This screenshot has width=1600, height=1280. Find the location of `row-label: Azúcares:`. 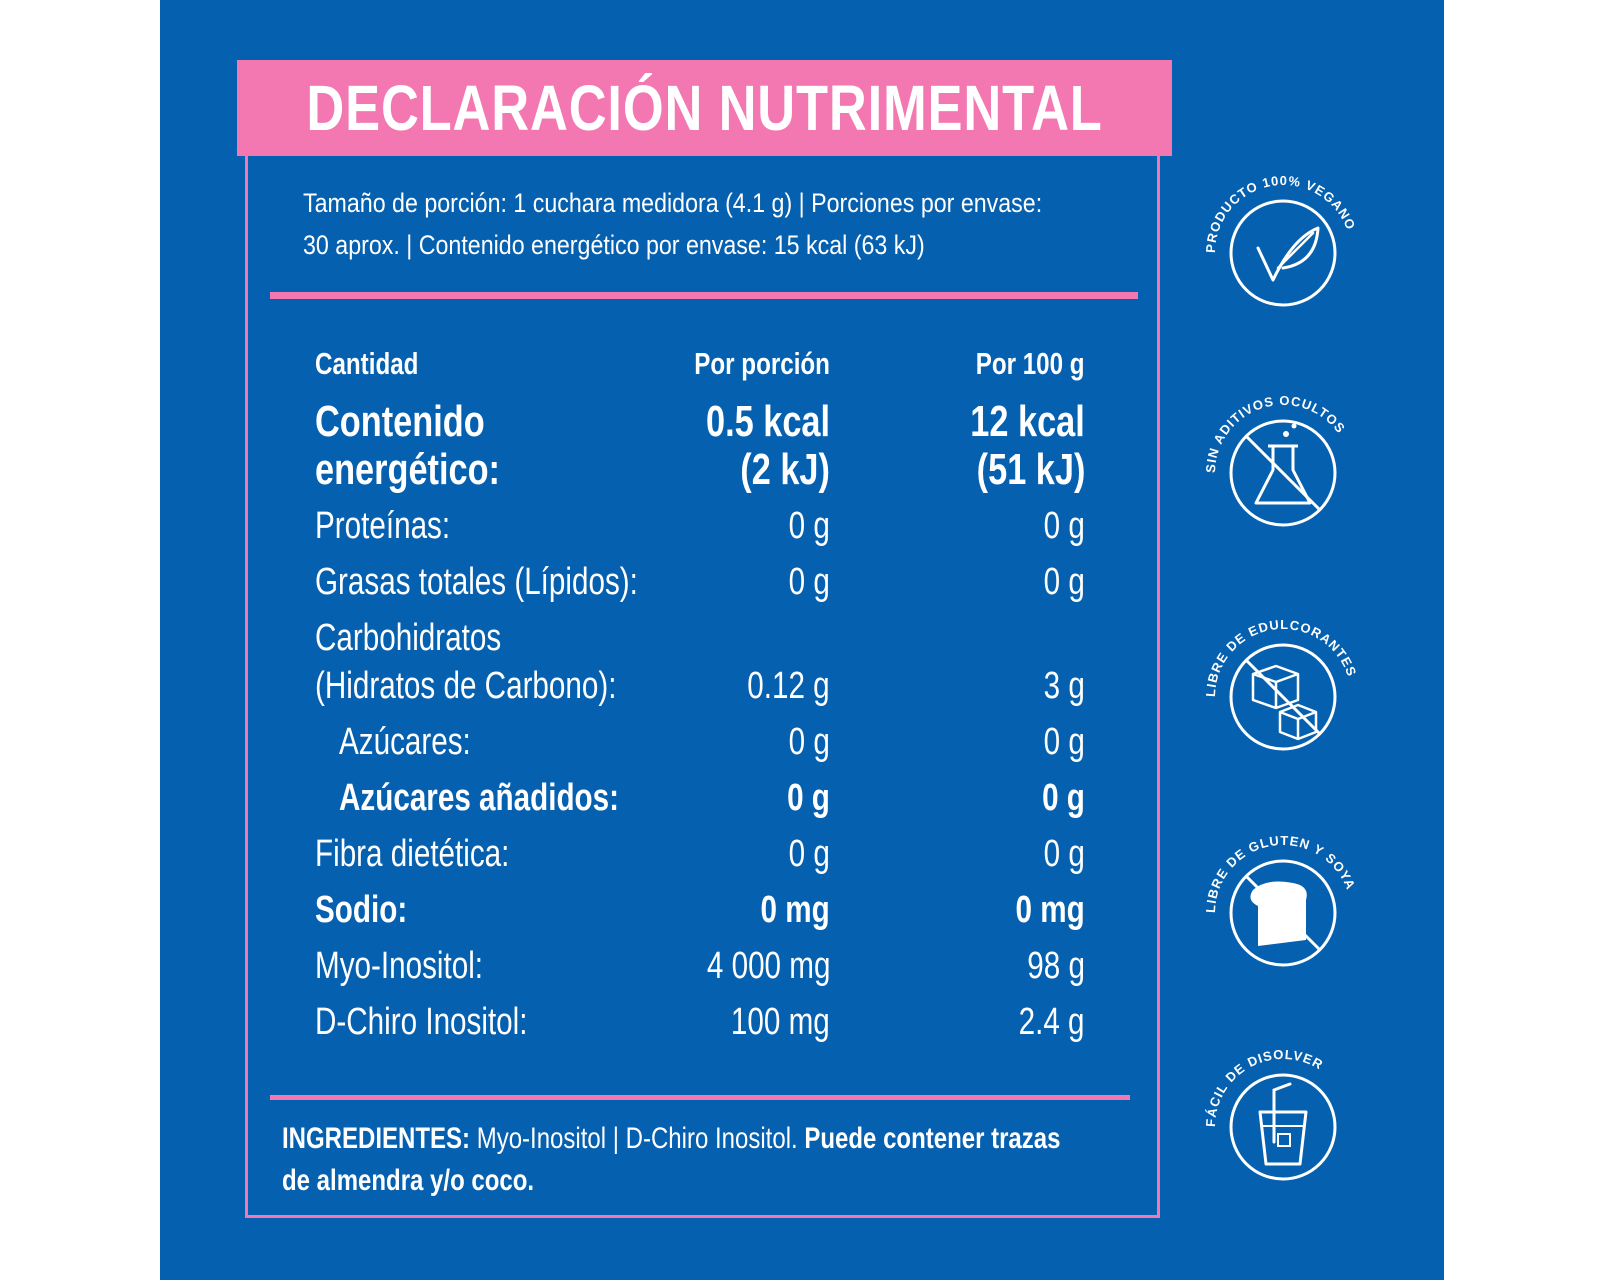

row-label: Azúcares: is located at coordinates (405, 742).